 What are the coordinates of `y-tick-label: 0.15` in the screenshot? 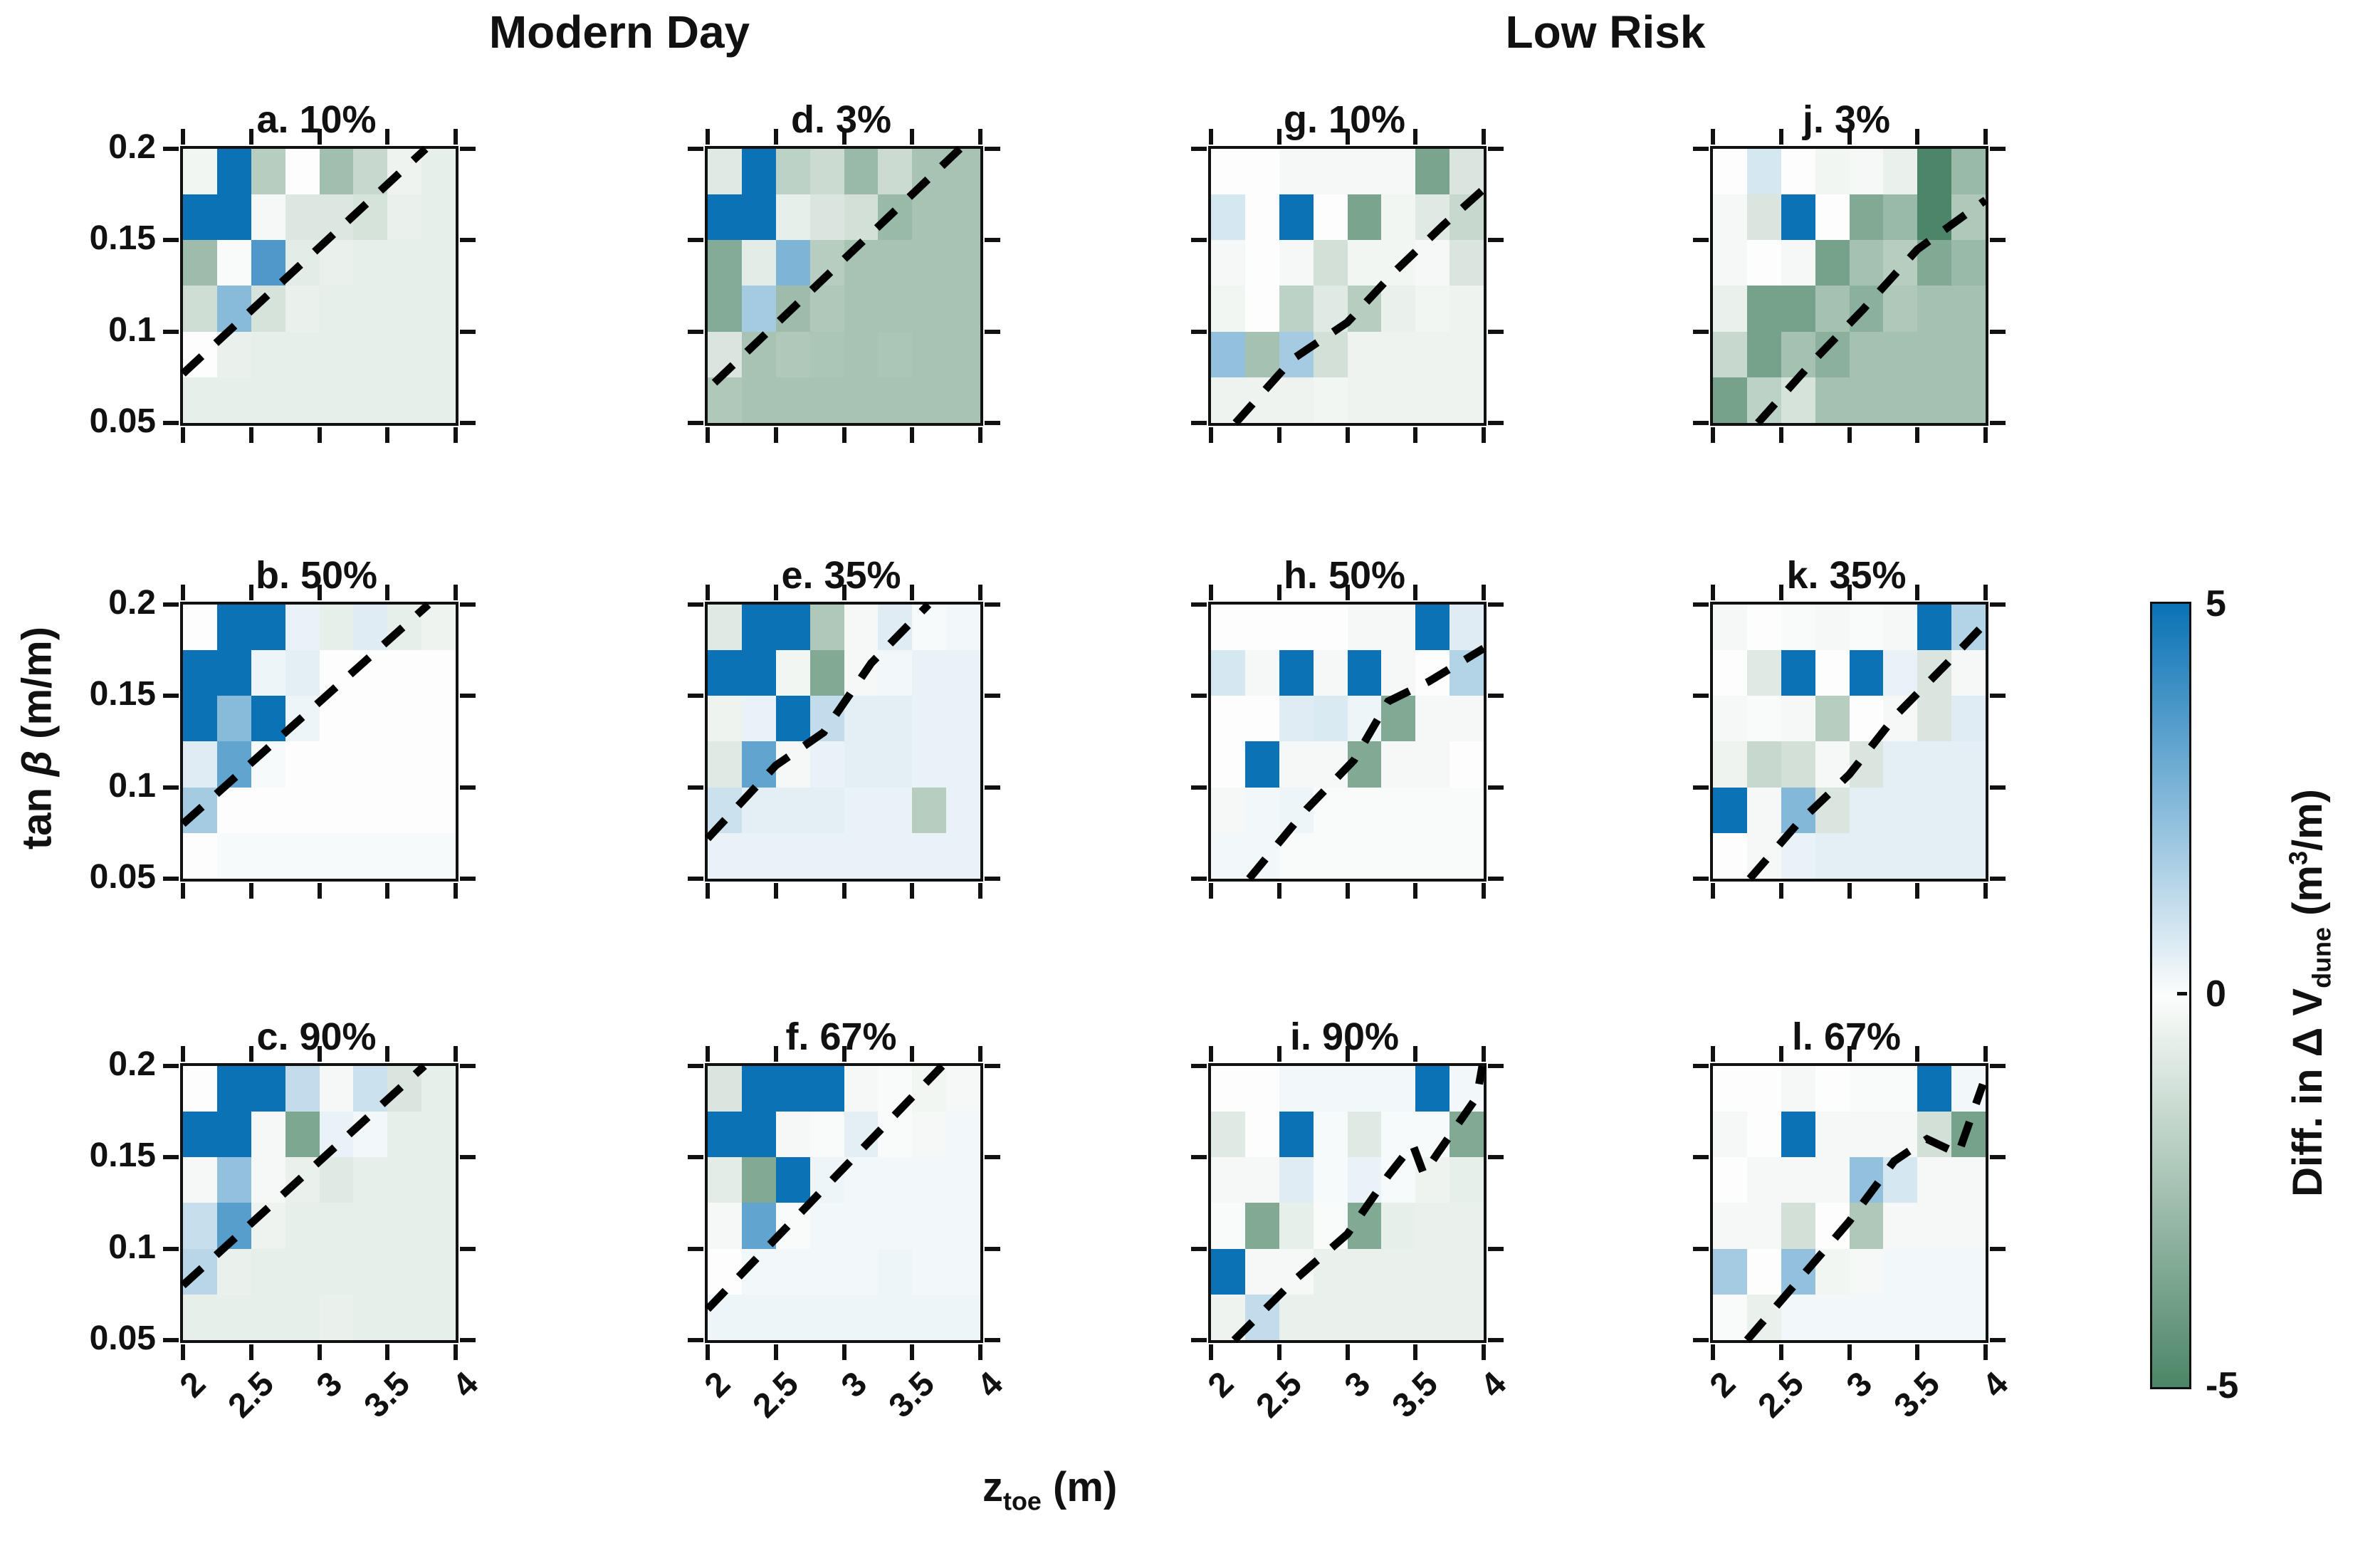 It's located at (122, 238).